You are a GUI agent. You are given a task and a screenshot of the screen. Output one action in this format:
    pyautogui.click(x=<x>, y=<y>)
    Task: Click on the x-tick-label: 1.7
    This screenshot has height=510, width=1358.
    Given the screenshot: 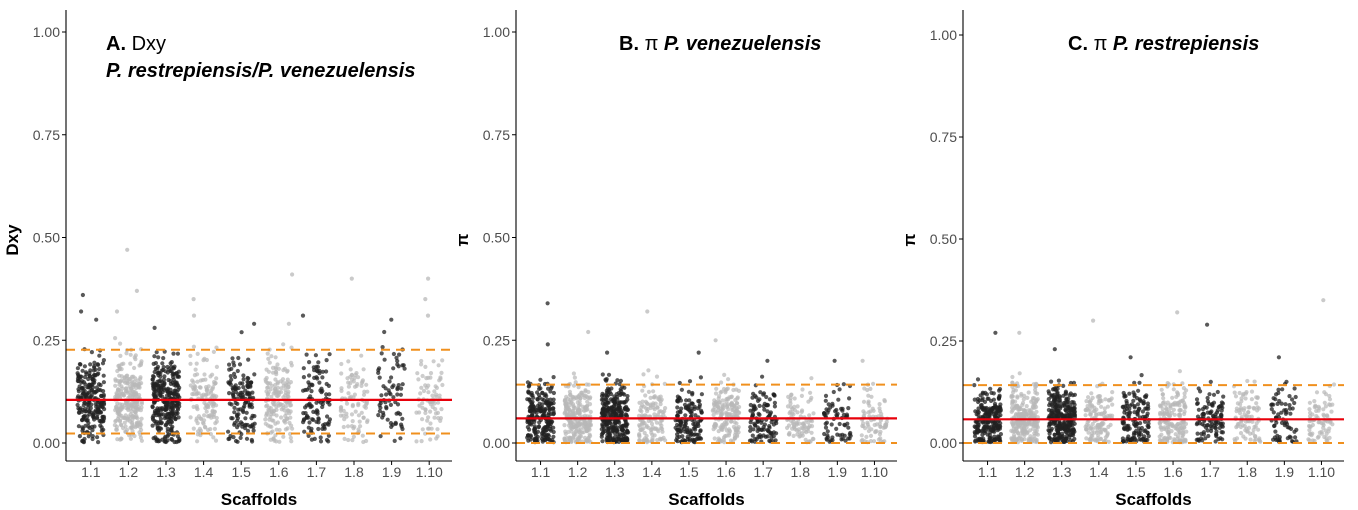 What is the action you would take?
    pyautogui.click(x=317, y=472)
    